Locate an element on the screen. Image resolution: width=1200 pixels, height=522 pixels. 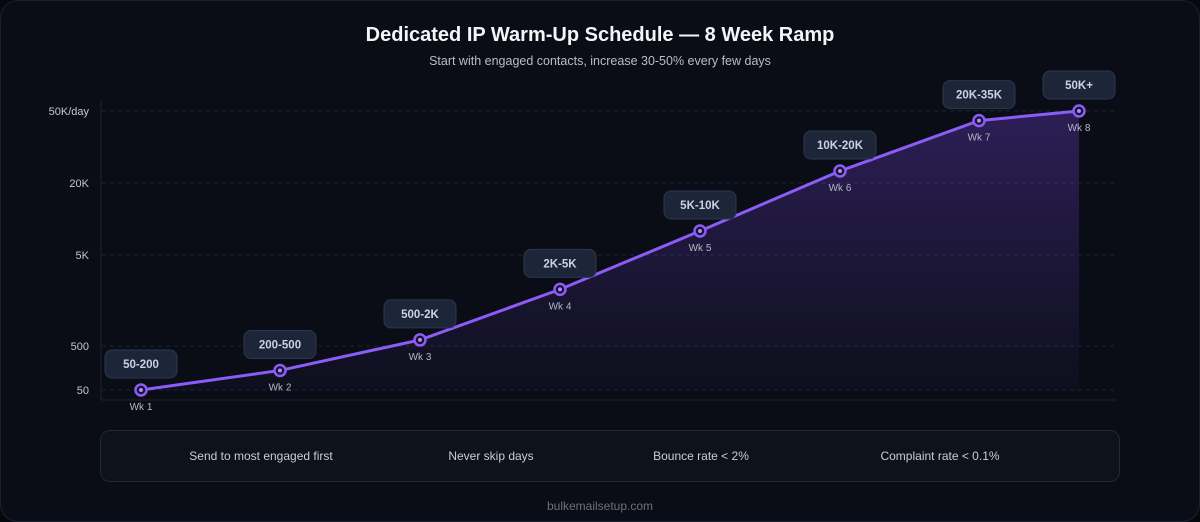
data-label: 2K-5K is located at coordinates (560, 264).